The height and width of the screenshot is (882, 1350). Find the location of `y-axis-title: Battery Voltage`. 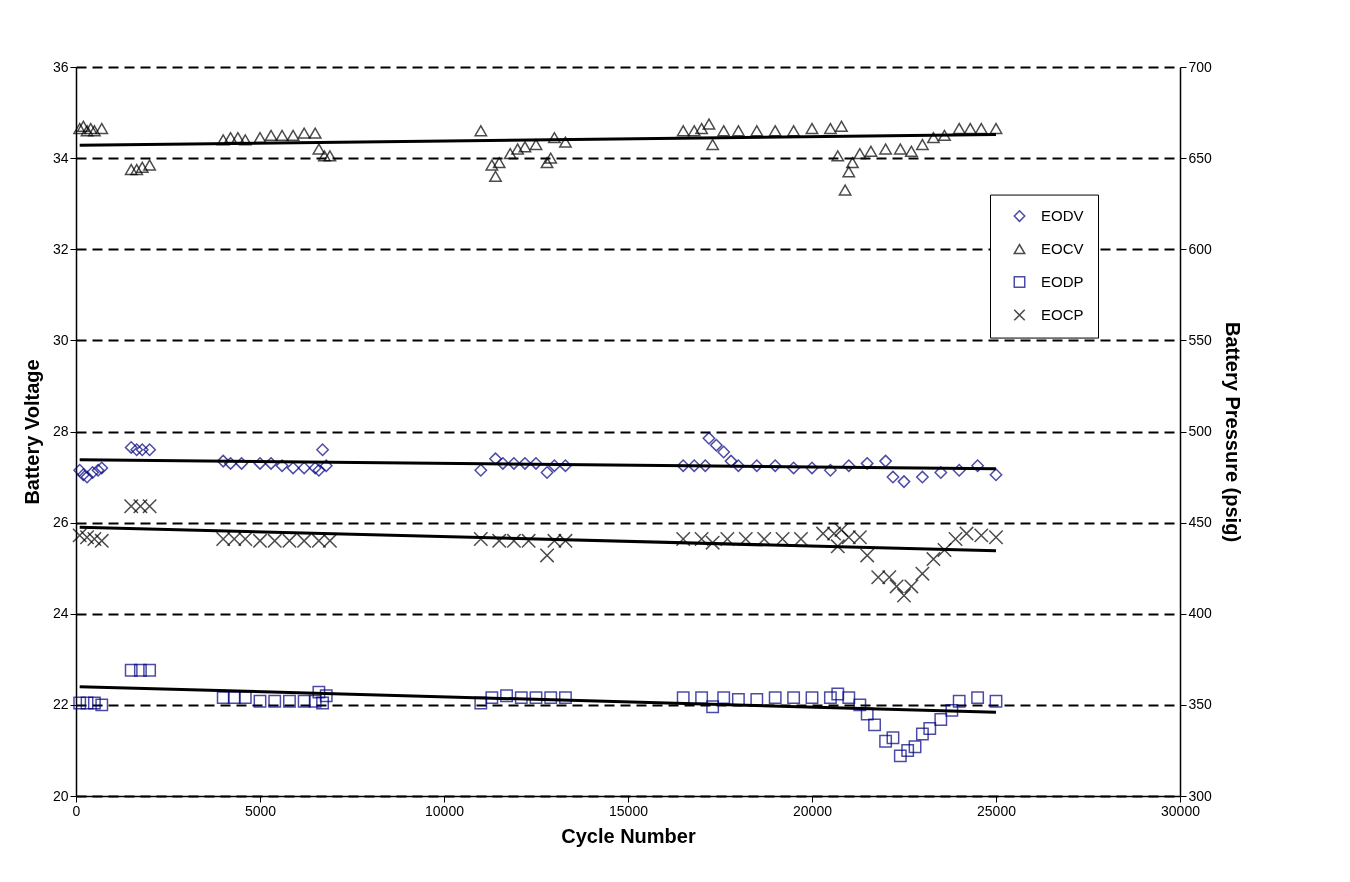

y-axis-title: Battery Voltage is located at coordinates (31, 432).